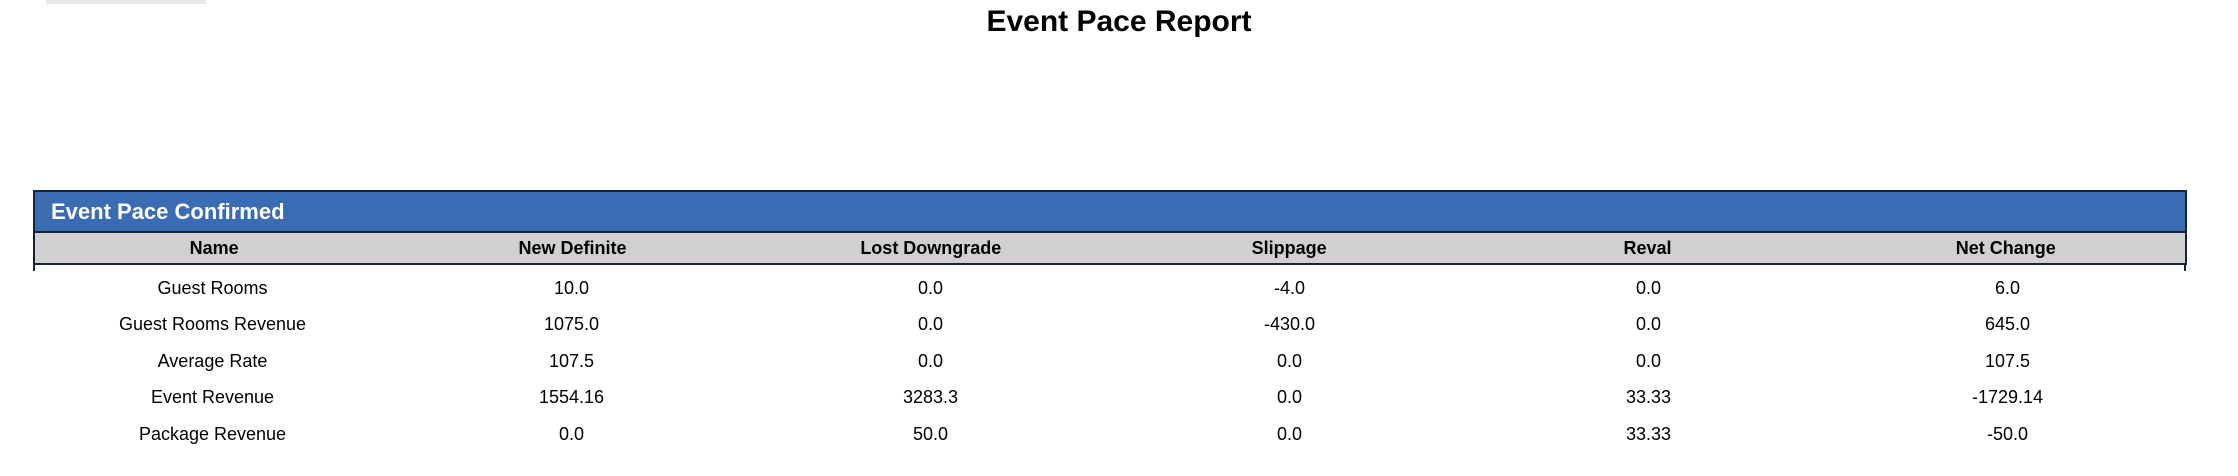 This screenshot has width=2238, height=476. What do you see at coordinates (930, 433) in the screenshot?
I see `table-cell: 50.0` at bounding box center [930, 433].